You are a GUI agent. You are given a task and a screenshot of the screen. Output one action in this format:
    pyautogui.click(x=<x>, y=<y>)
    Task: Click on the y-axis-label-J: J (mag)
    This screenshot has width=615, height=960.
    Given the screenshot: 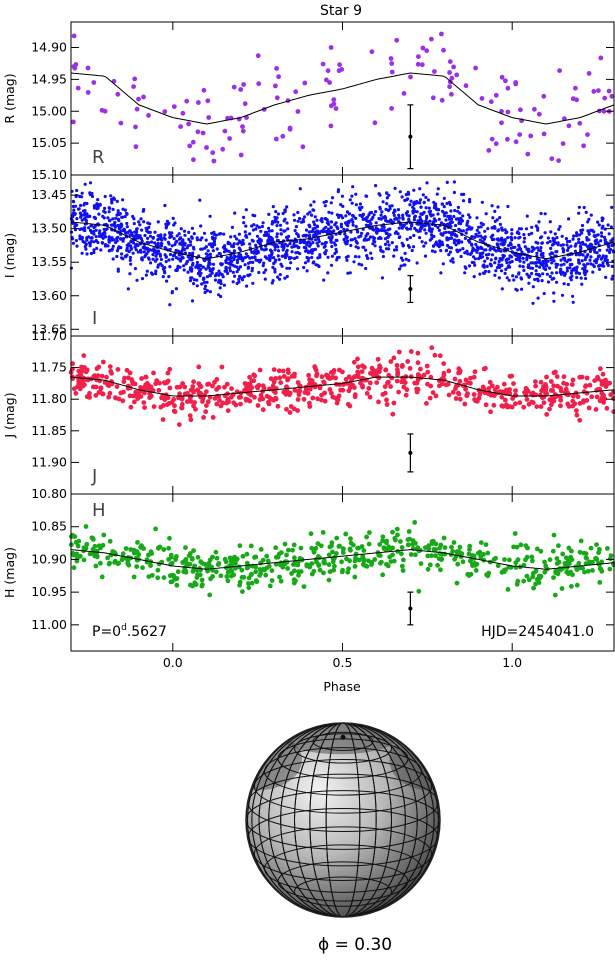 What is the action you would take?
    pyautogui.click(x=9, y=415)
    